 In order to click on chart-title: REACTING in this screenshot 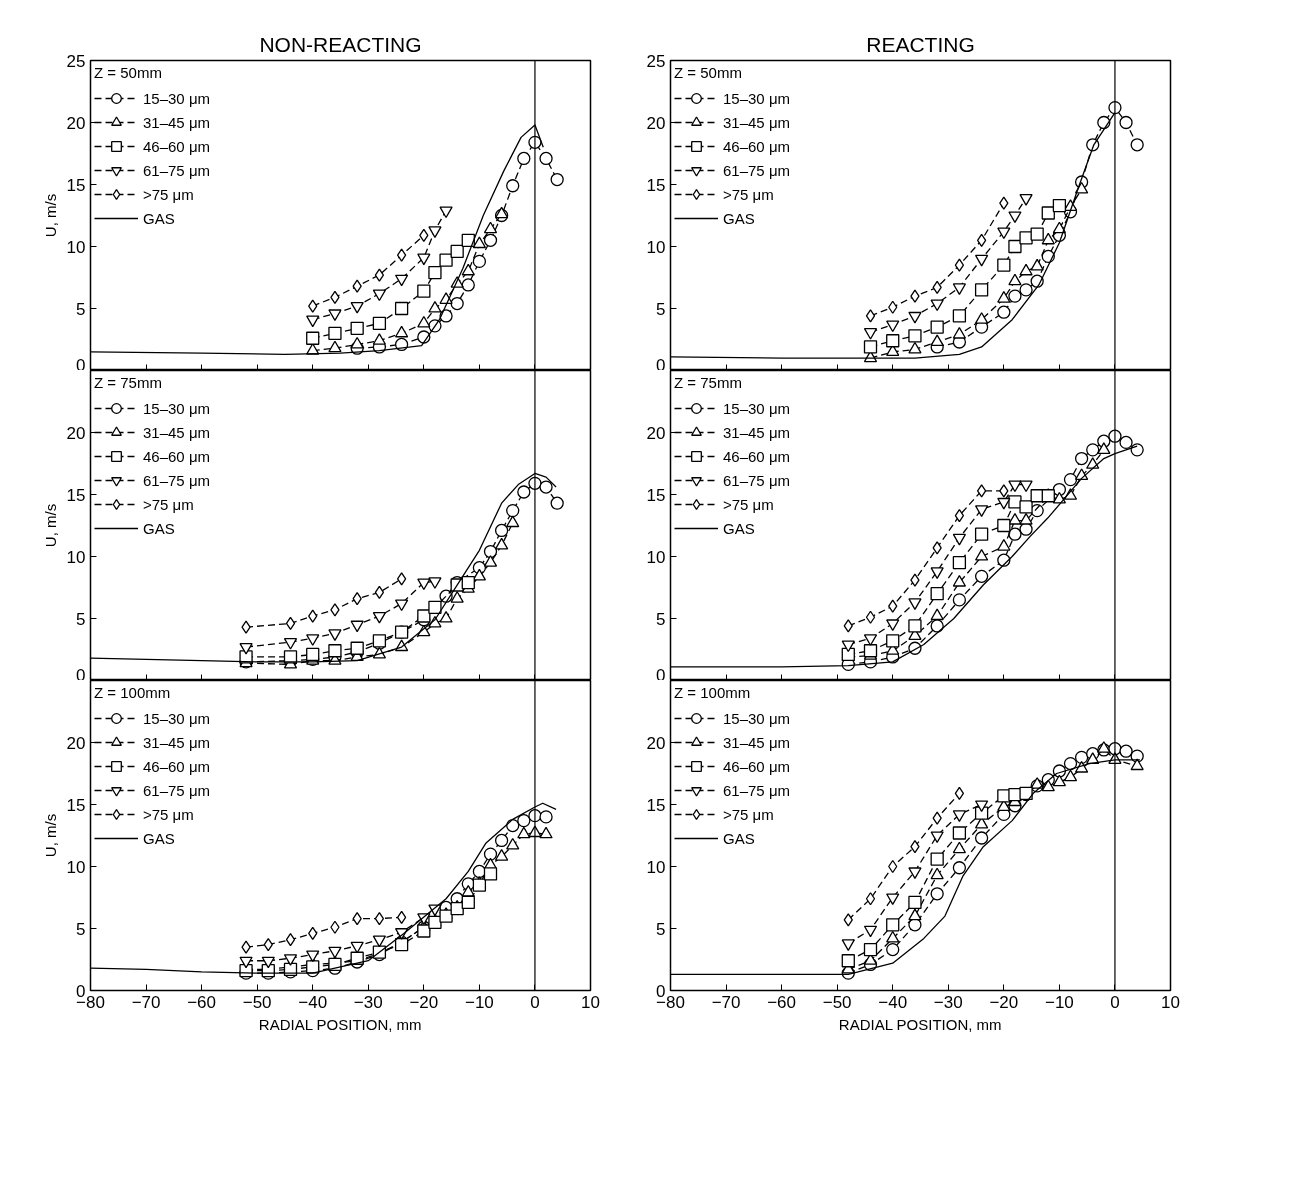, I will do `click(920, 44)`.